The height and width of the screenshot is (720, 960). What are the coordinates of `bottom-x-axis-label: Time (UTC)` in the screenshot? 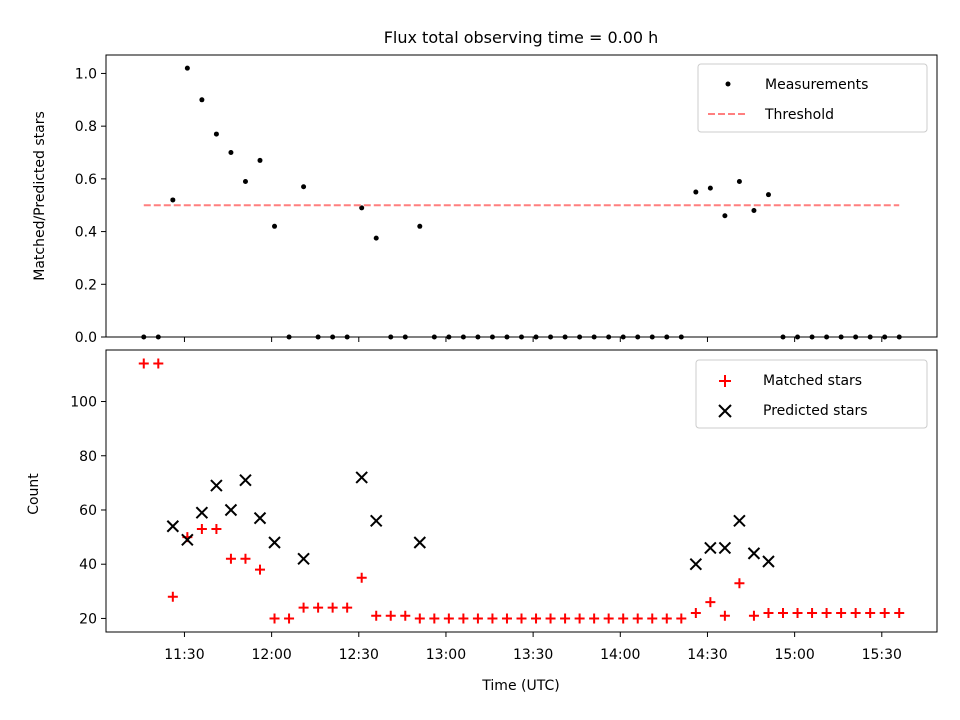 It's located at (520, 686).